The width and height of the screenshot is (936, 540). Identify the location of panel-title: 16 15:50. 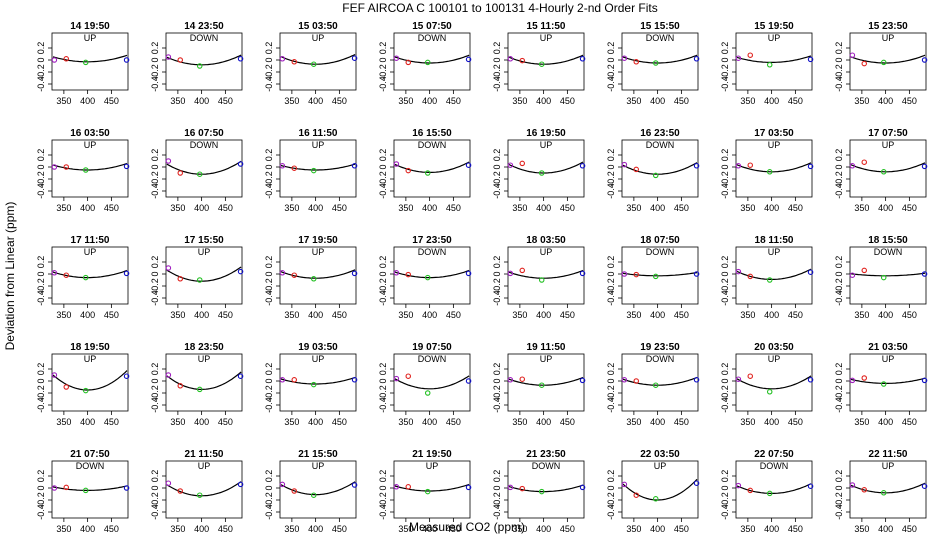
(432, 133).